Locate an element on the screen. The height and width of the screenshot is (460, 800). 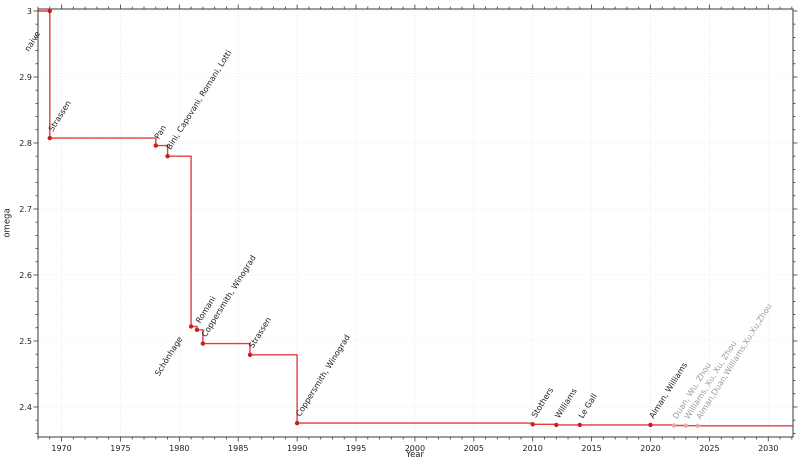
point-label: Williams is located at coordinates (565, 403).